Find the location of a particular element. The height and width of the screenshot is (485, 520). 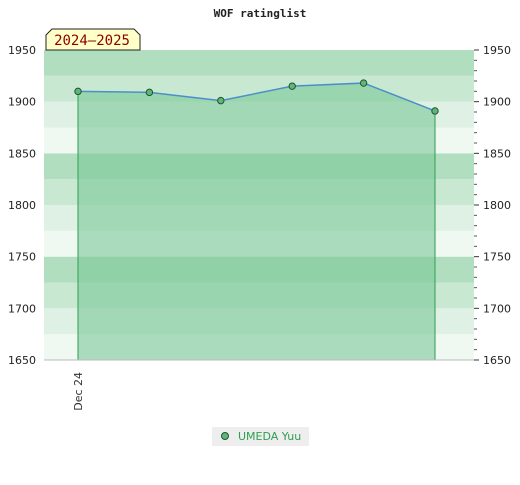

left-y-tick-label: 1700 is located at coordinates (22, 308).